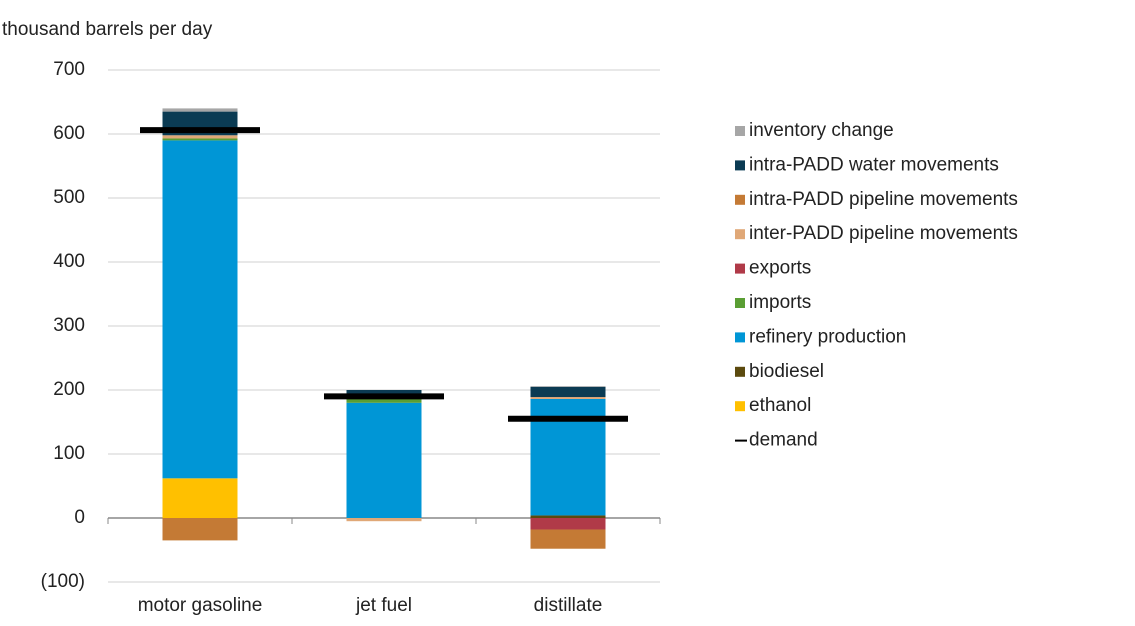 The image size is (1135, 626). What do you see at coordinates (783, 440) in the screenshot?
I see `legend-label: demand` at bounding box center [783, 440].